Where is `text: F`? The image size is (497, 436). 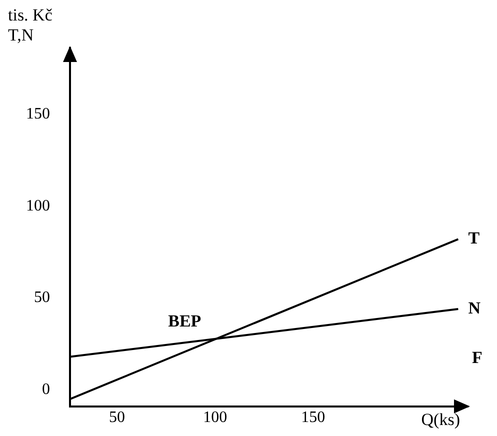
text: F is located at coordinates (477, 357).